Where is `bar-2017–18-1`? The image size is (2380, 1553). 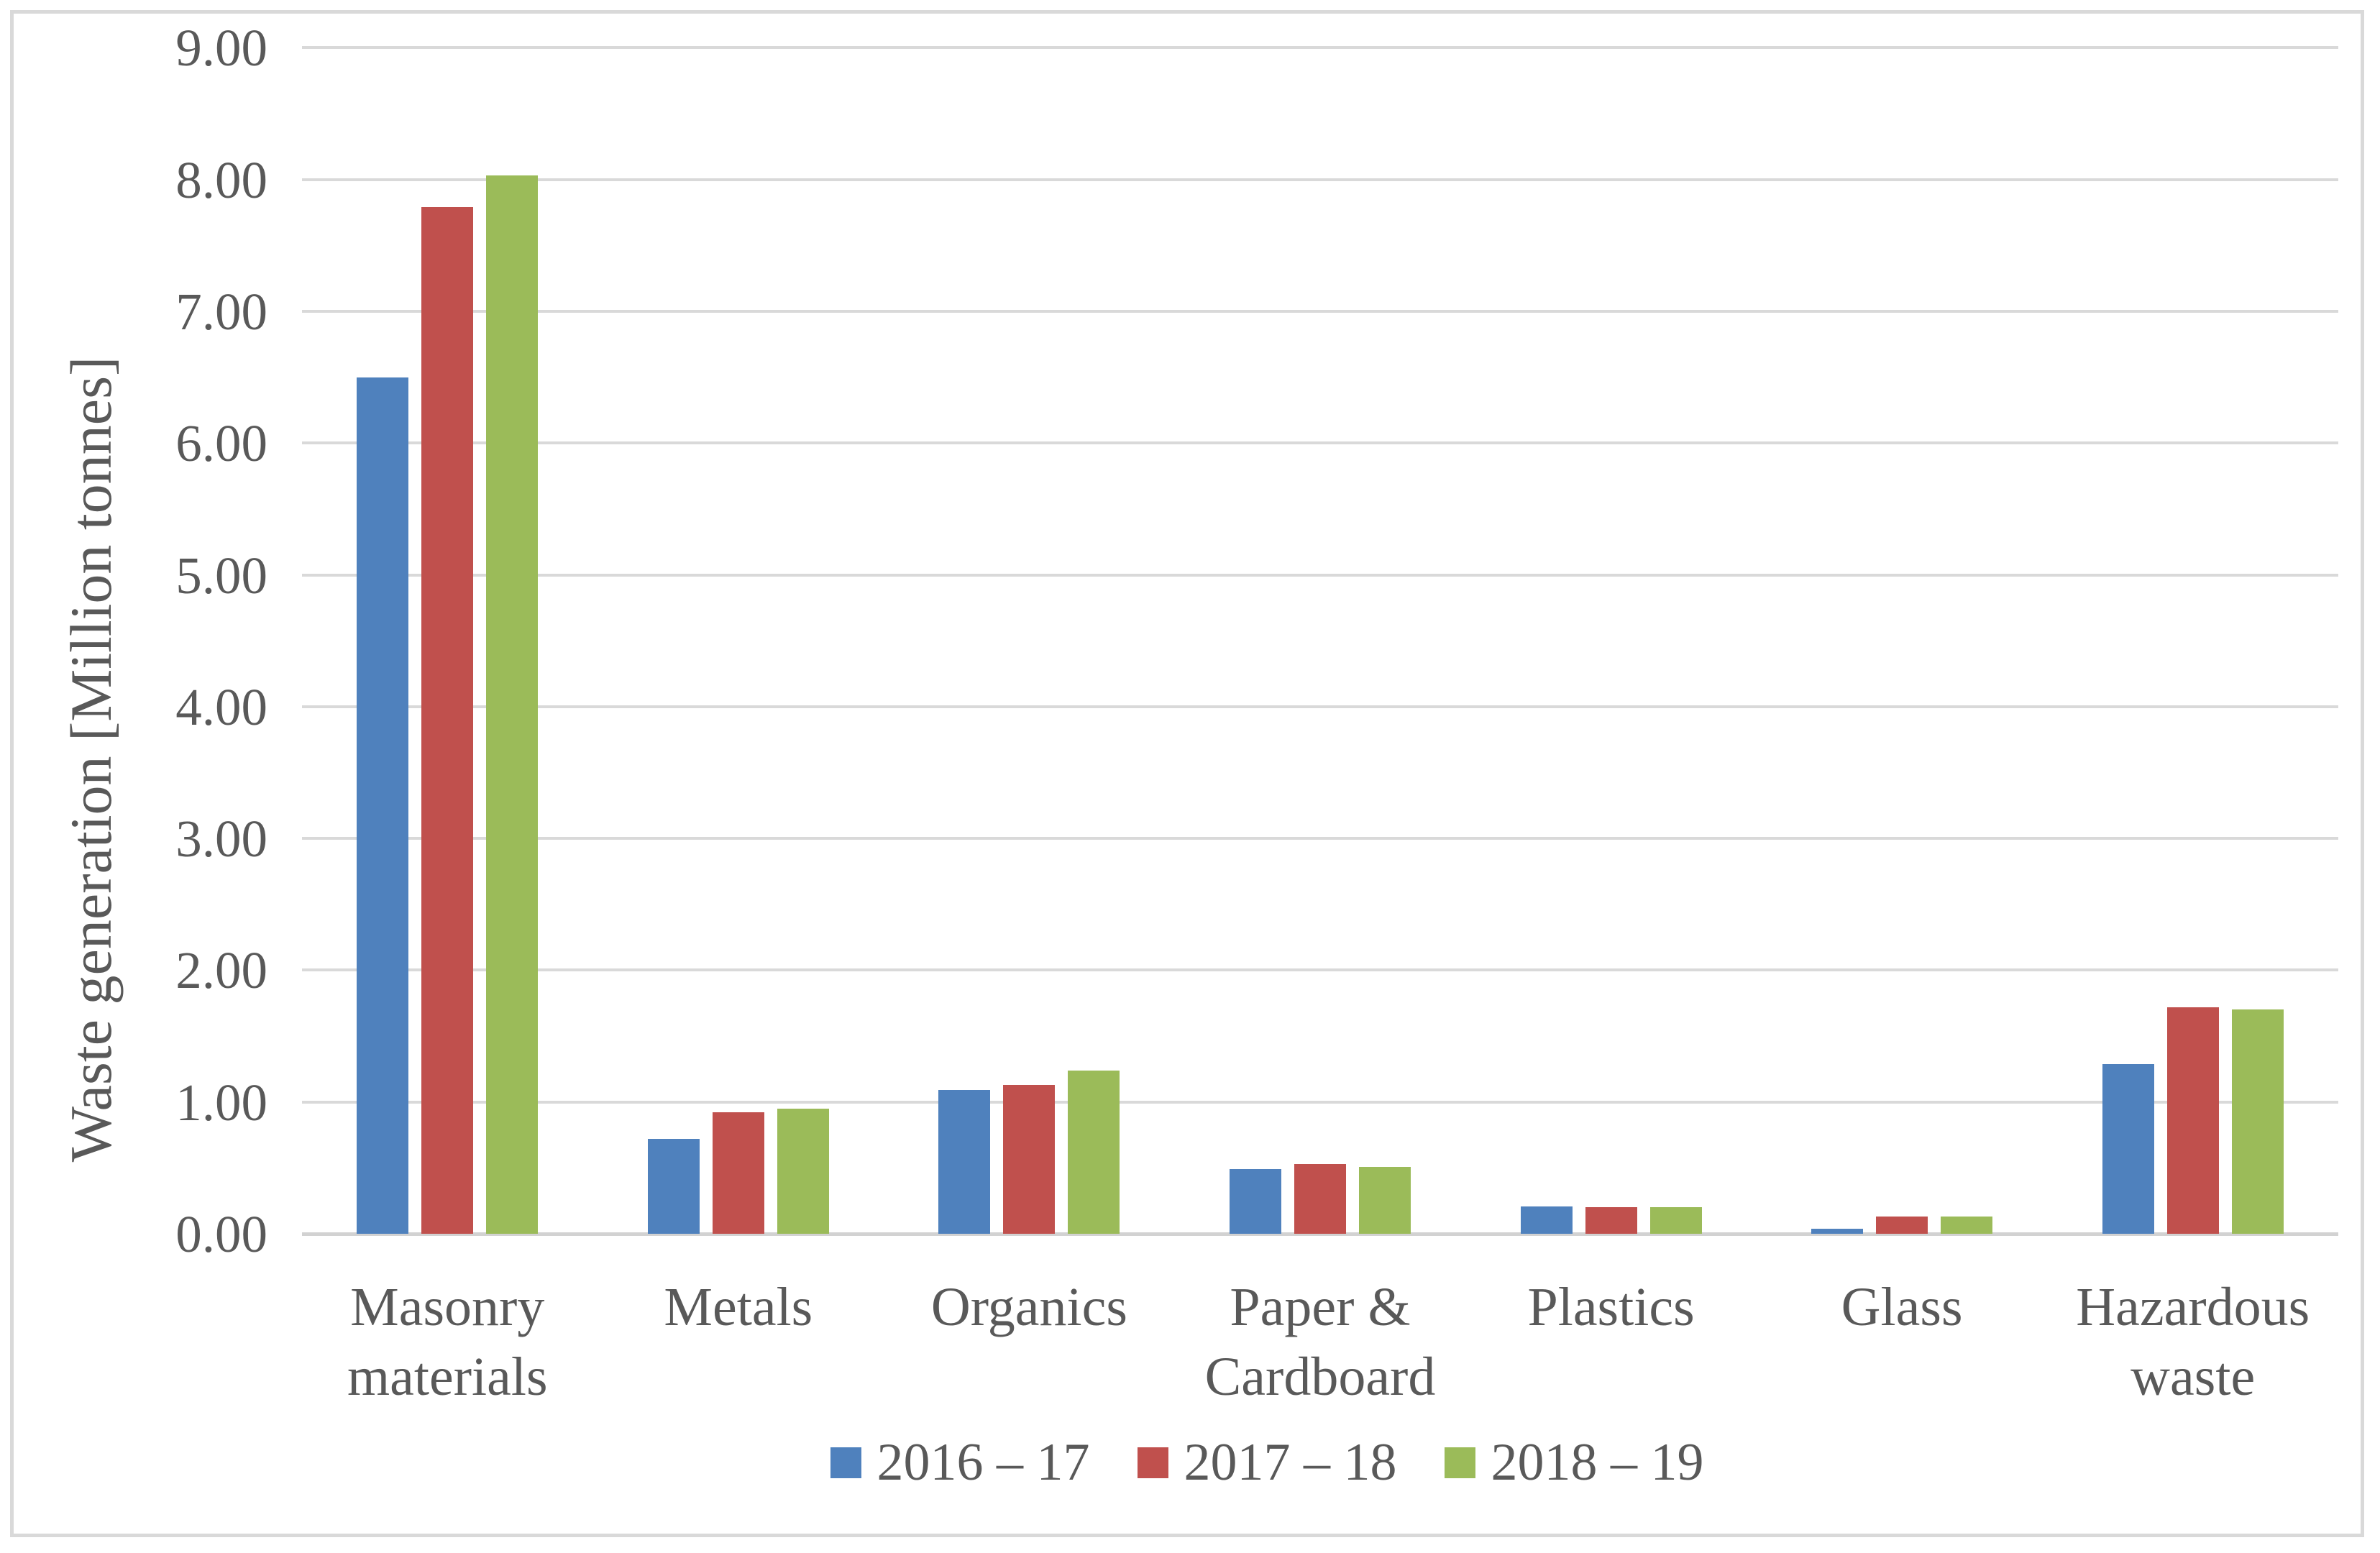 bar-2017–18-1 is located at coordinates (738, 1173).